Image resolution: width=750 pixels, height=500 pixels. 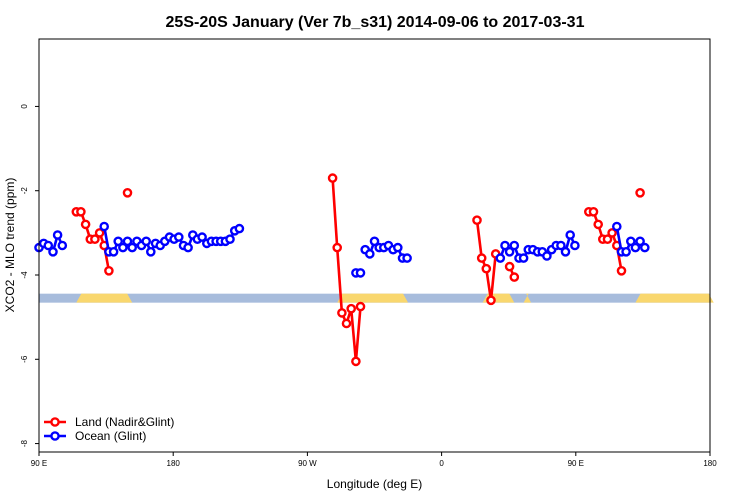 What do you see at coordinates (29, 275) in the screenshot?
I see `y-axis: 0 -2 -4 -6 -8` at bounding box center [29, 275].